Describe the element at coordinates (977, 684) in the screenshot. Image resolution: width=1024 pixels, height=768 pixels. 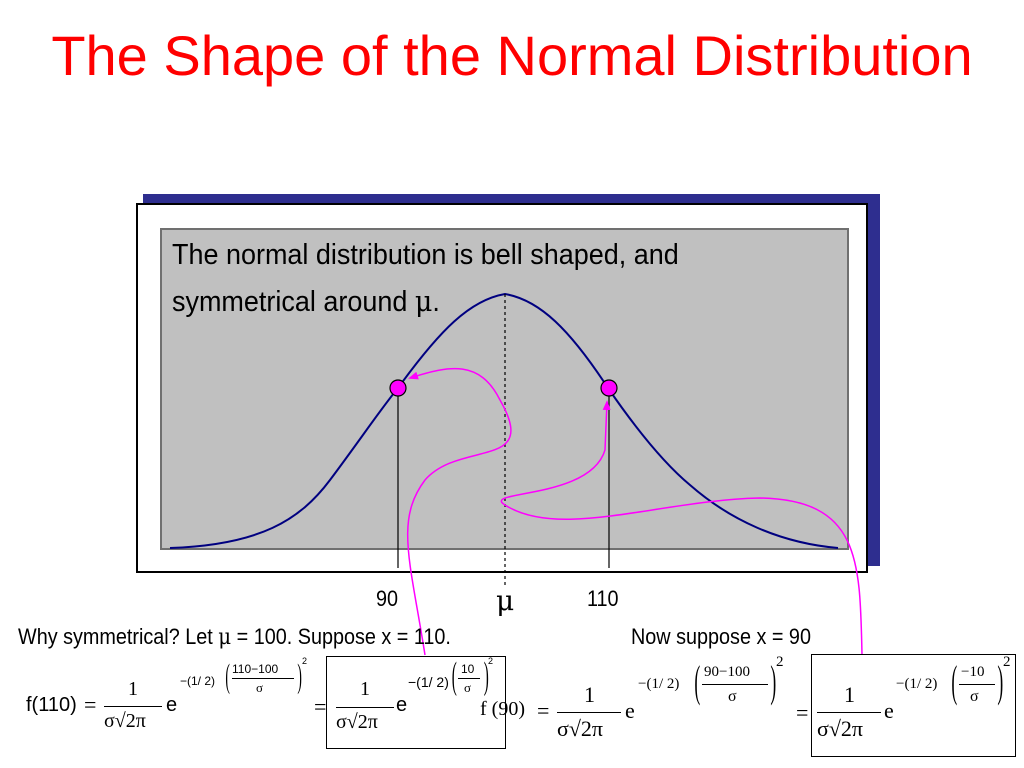
I see `eq90s-exp-bar` at that location.